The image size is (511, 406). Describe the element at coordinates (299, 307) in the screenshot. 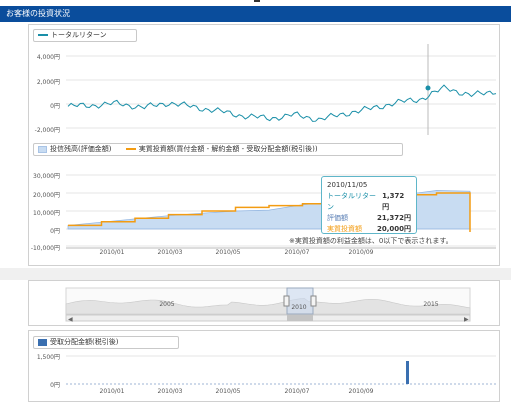

I see `navigator-label: 2010` at that location.